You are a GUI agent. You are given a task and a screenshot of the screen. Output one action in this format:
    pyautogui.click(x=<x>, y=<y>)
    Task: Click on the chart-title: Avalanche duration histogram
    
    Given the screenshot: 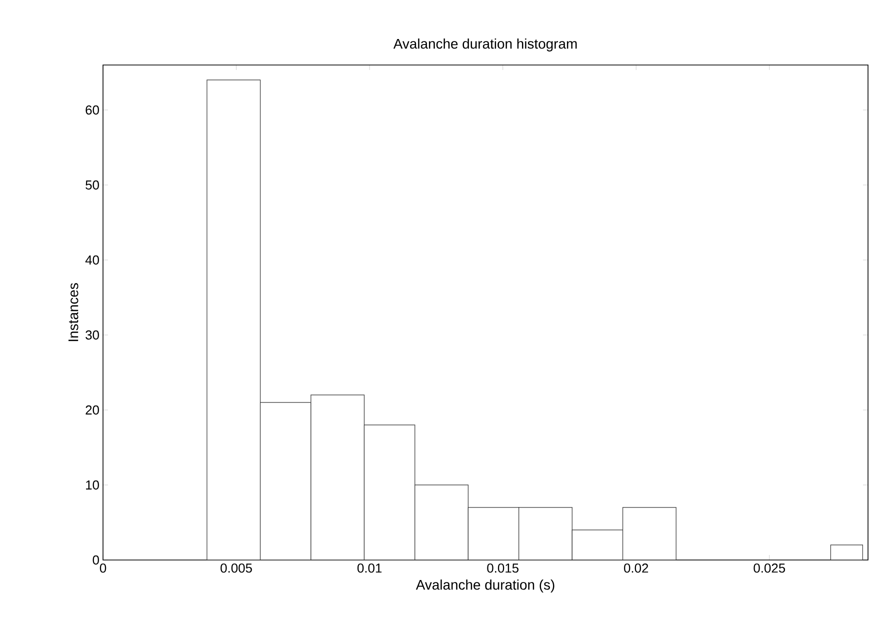 What is the action you would take?
    pyautogui.click(x=485, y=45)
    